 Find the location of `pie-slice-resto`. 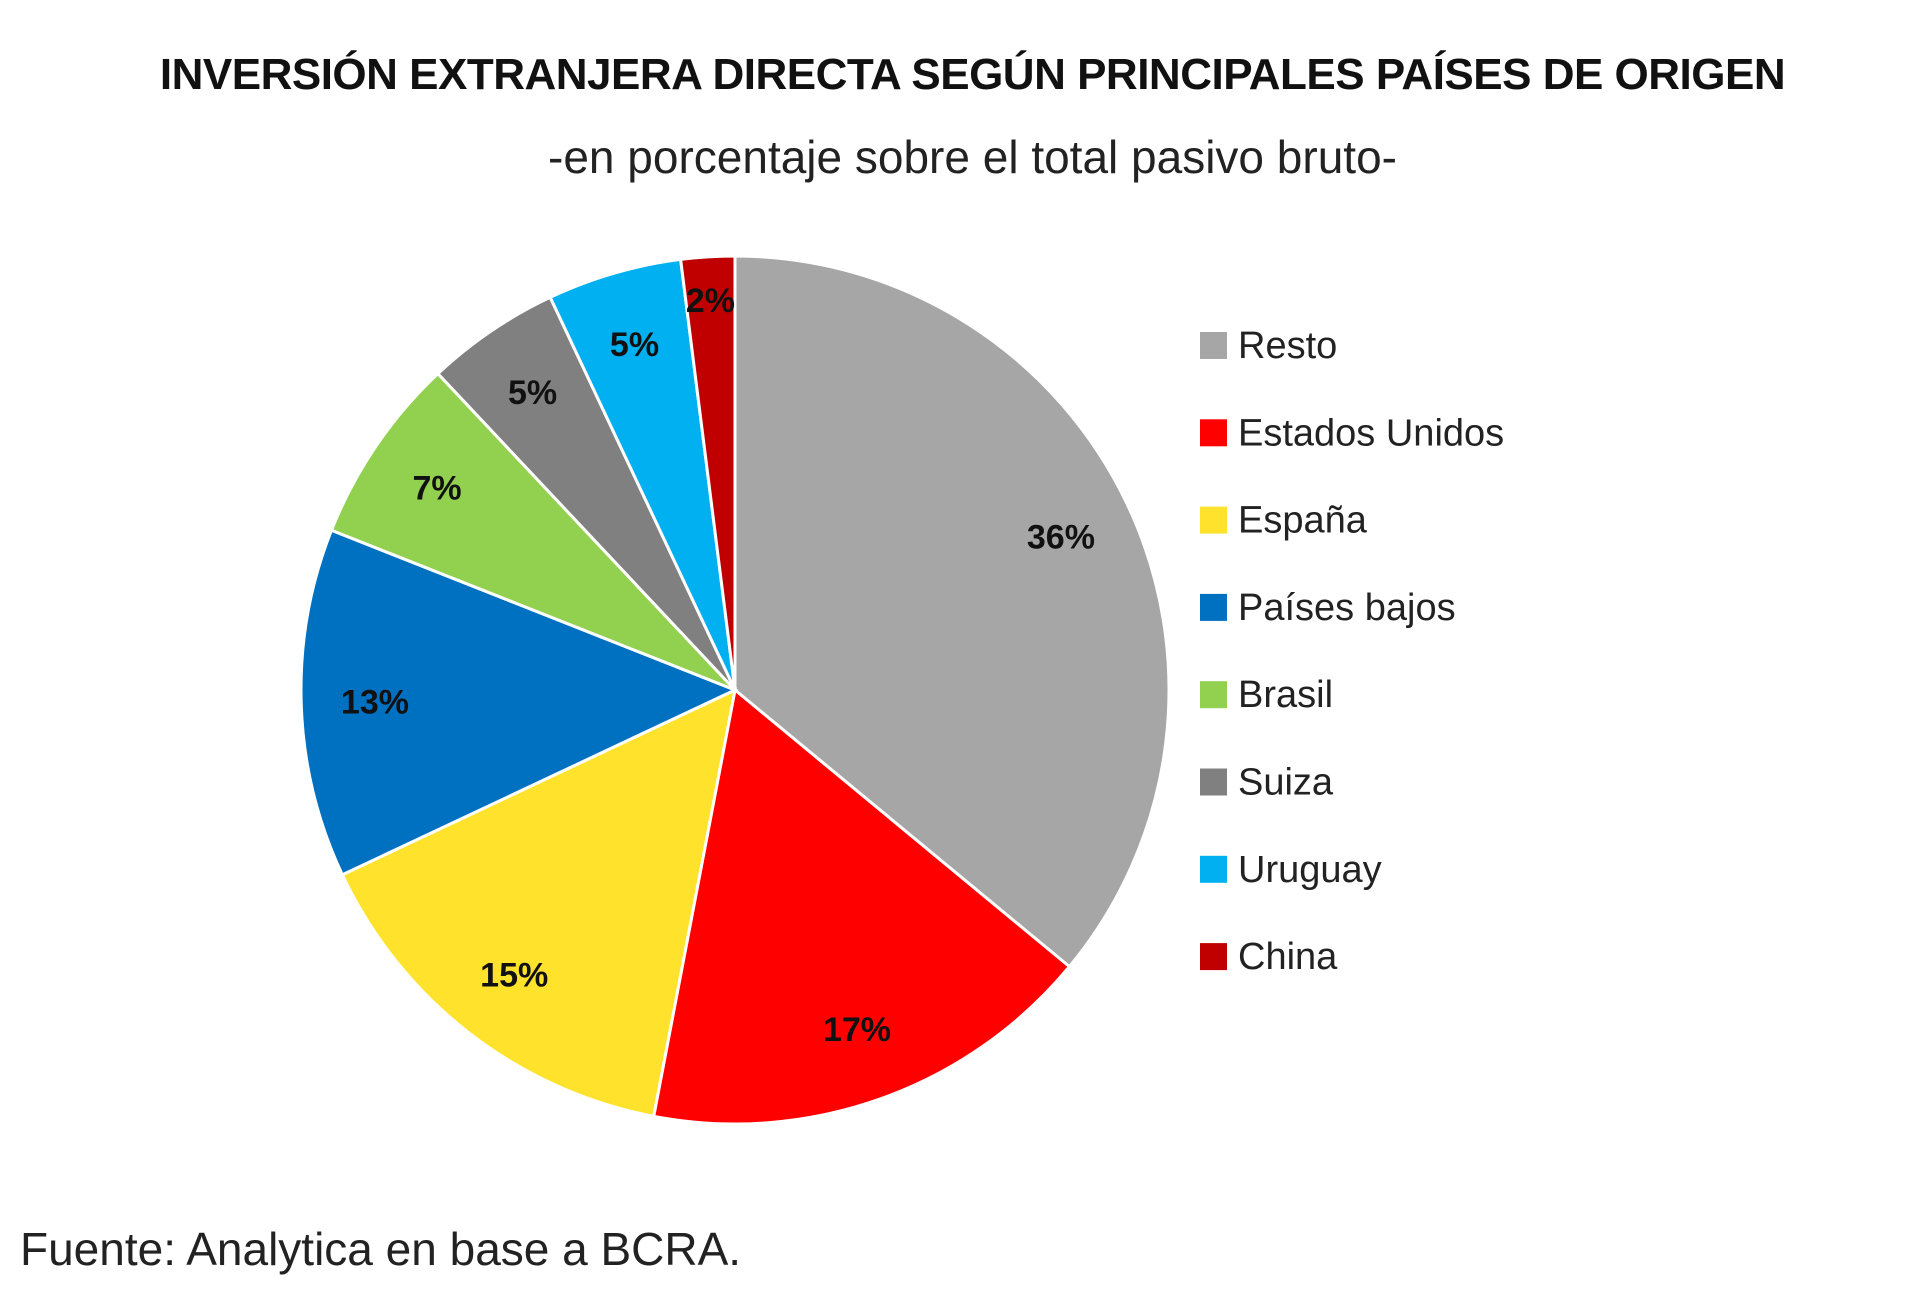

pie-slice-resto is located at coordinates (952, 611).